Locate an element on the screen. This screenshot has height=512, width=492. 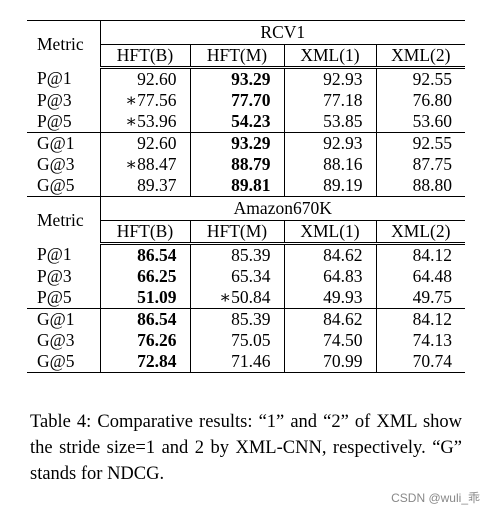
table-row: P@1 86.54 85.39 84.62 84.12 is located at coordinates (246, 255).